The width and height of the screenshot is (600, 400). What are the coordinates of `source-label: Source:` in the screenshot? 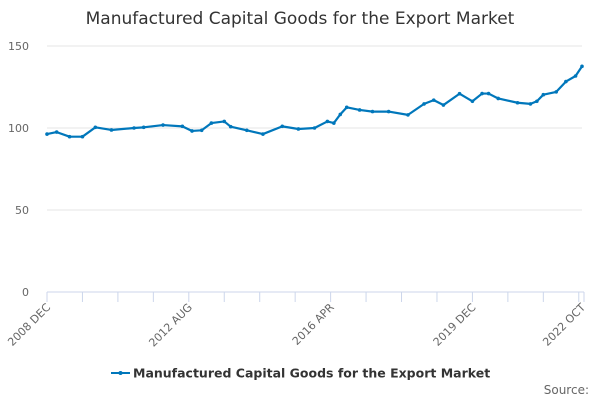 It's located at (566, 390).